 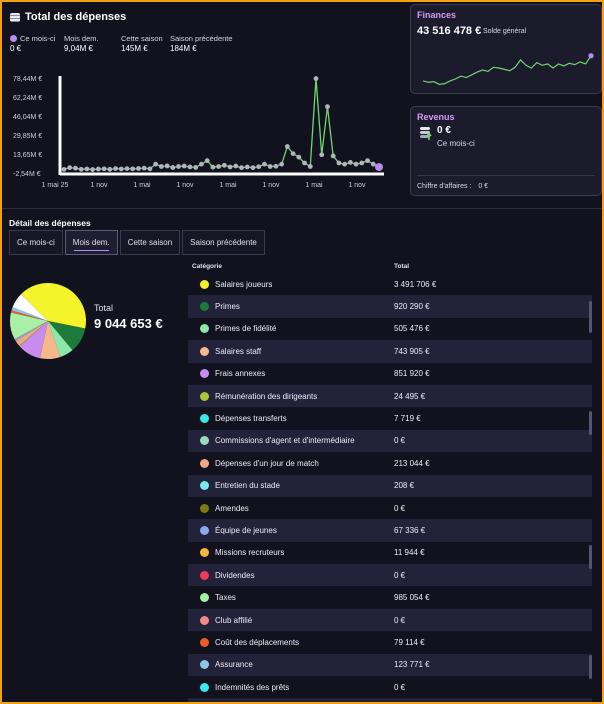 What do you see at coordinates (390, 575) in the screenshot?
I see `table-row: Dividendes 0 €` at bounding box center [390, 575].